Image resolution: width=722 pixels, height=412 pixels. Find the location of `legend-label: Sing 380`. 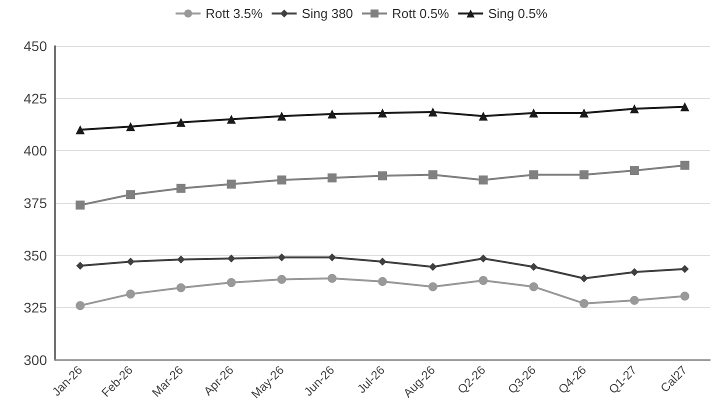

legend-label: Sing 380 is located at coordinates (328, 13).